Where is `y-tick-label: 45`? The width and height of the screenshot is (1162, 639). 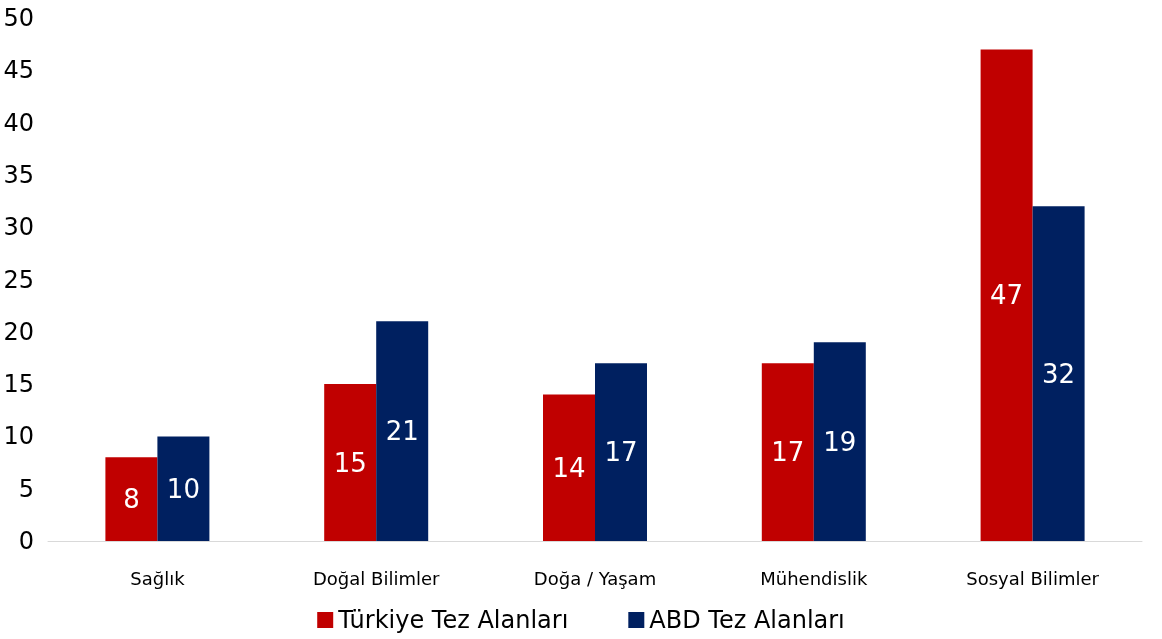
y-tick-label: 45 is located at coordinates (18, 70).